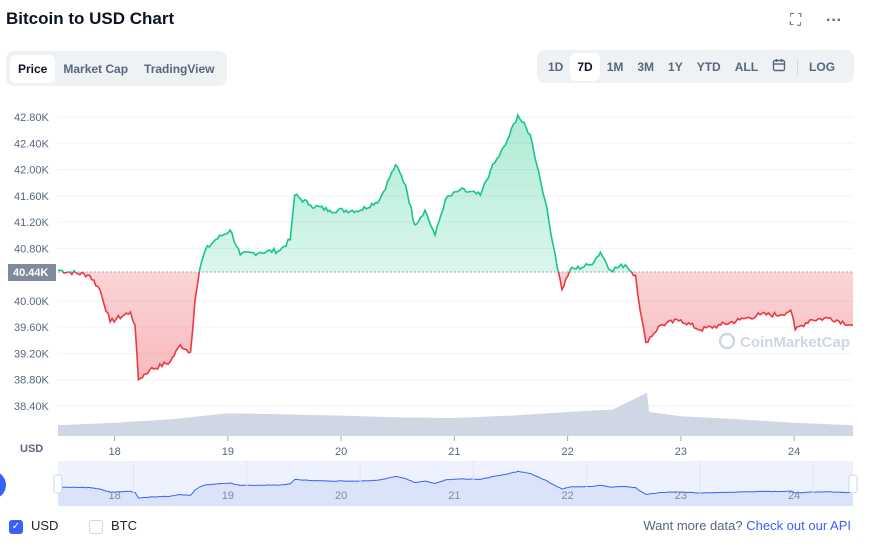 This screenshot has height=552, width=870. I want to click on btc-checkbox: BTC, so click(113, 526).